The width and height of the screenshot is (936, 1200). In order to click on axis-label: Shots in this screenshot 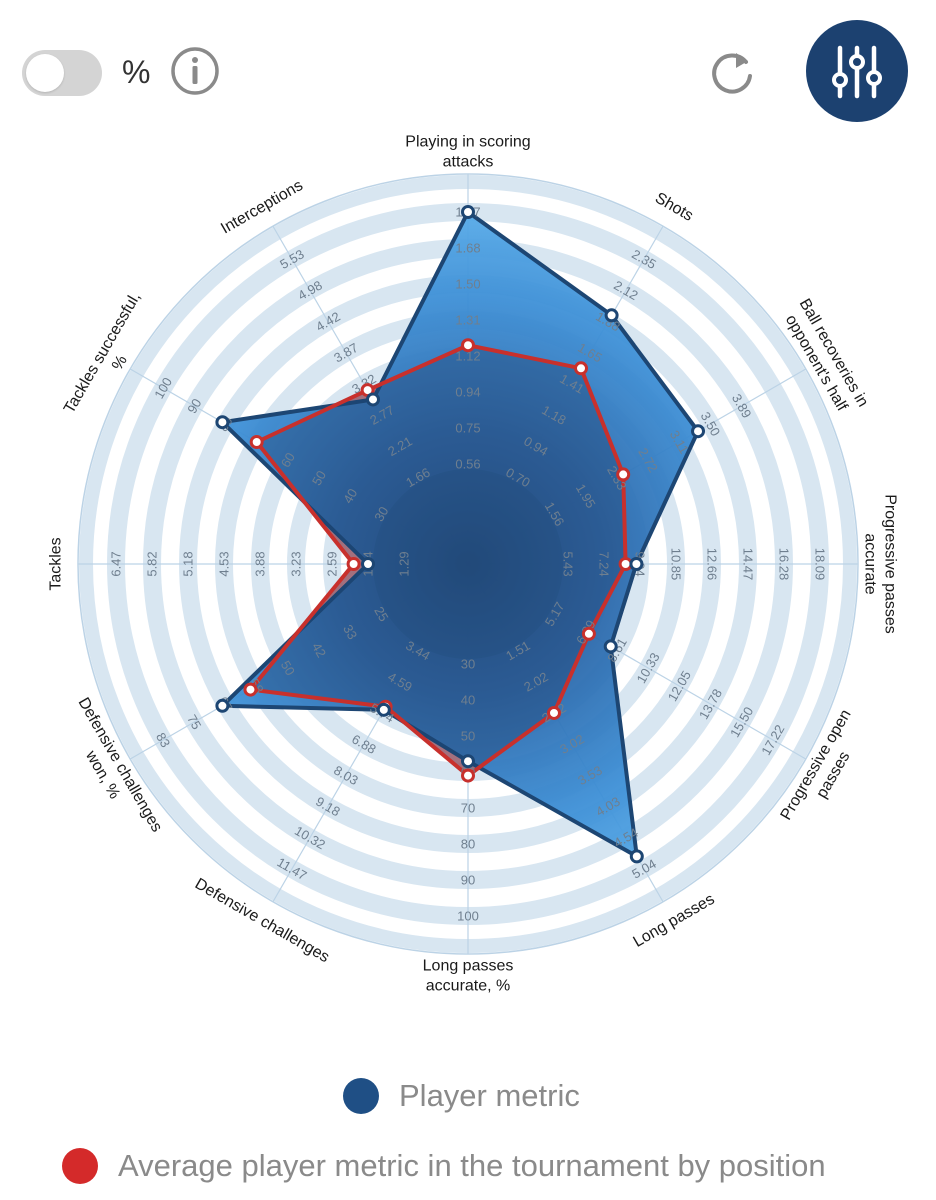, I will do `click(674, 207)`.